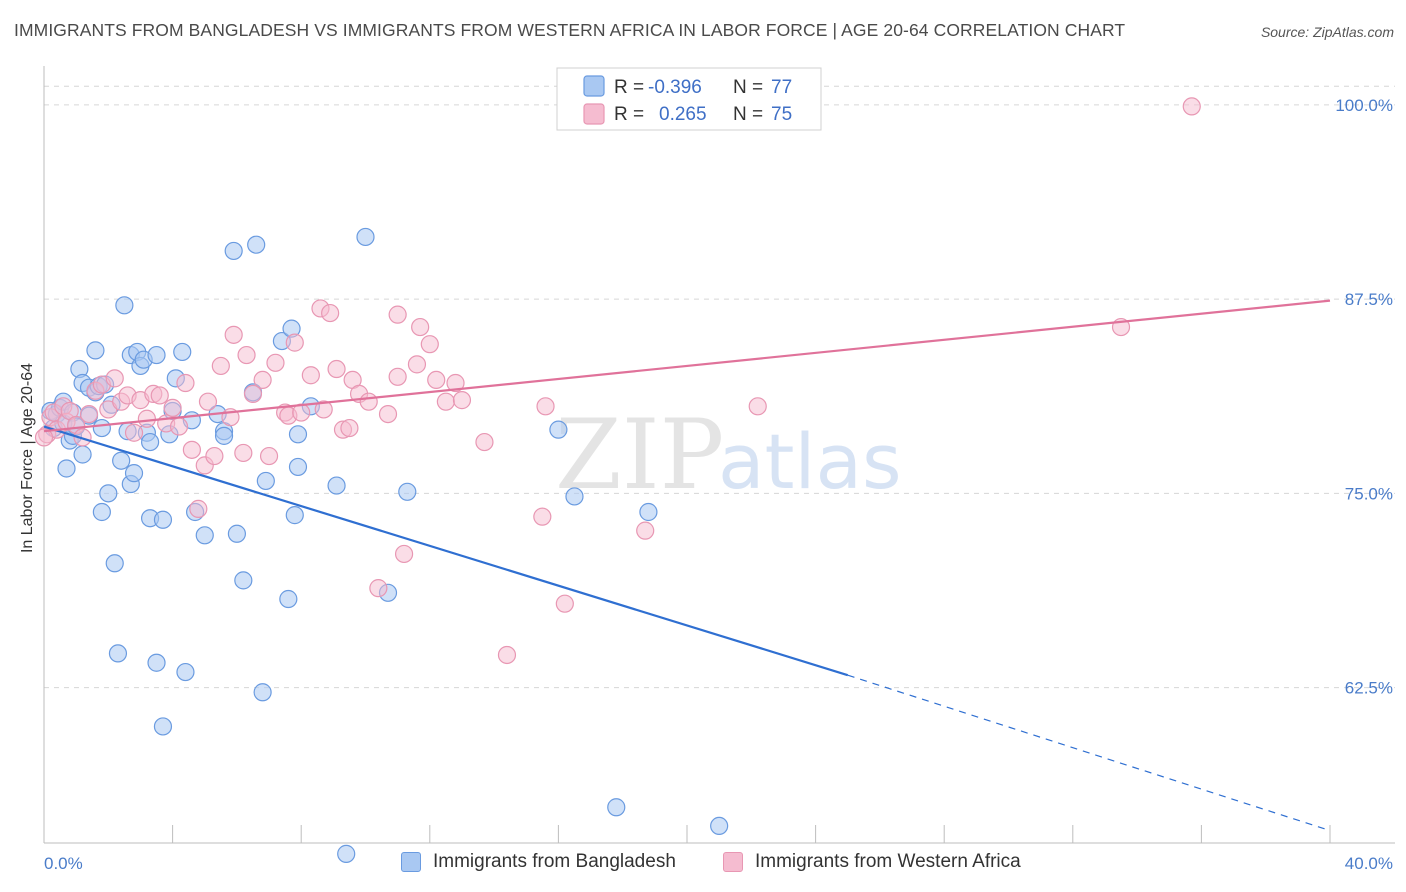 This screenshot has height=892, width=1406. I want to click on legend-r-value-pink: 0.265, so click(683, 114).